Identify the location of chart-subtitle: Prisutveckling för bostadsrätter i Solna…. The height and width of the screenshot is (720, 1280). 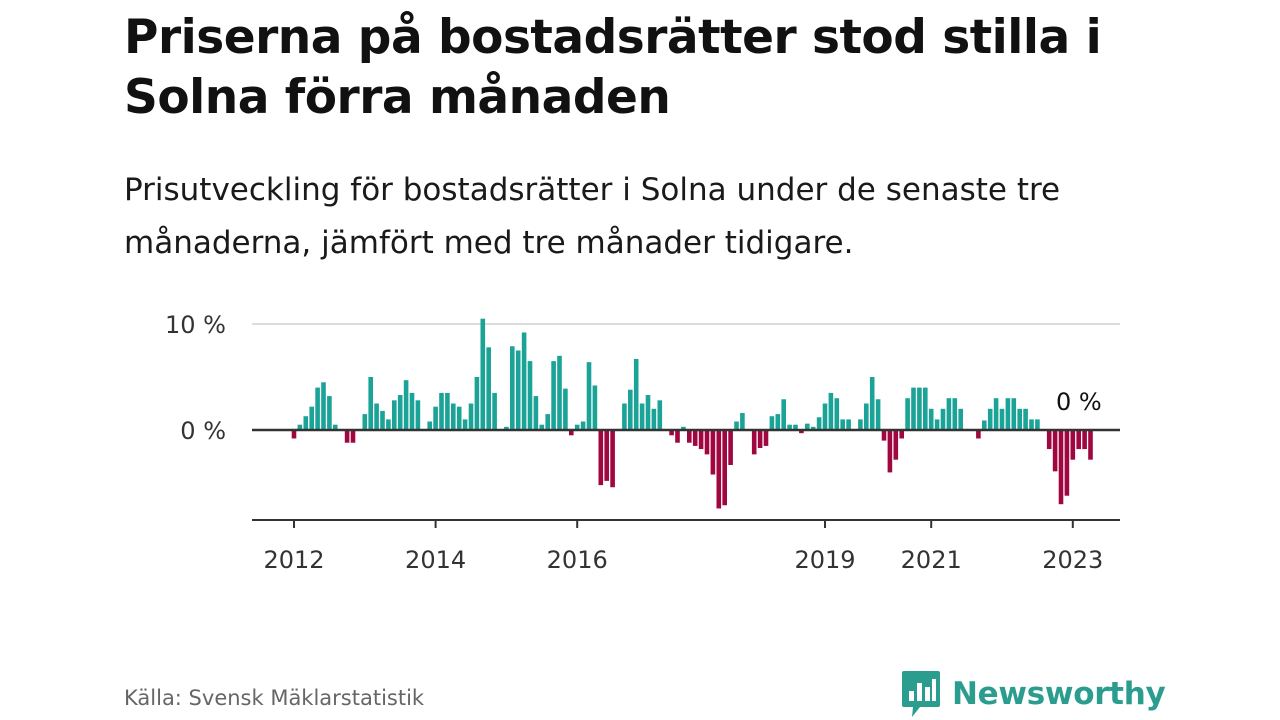
(592, 216).